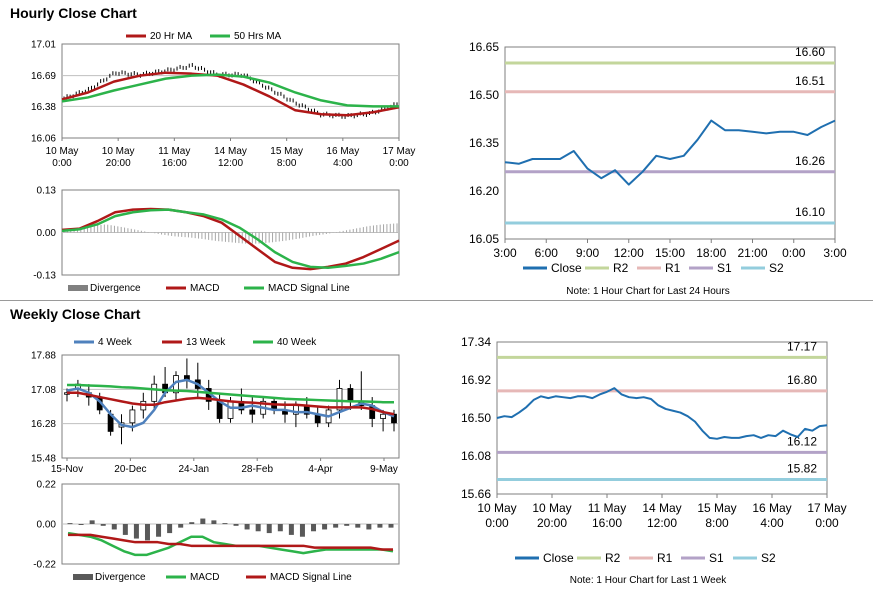 This screenshot has height=601, width=873. Describe the element at coordinates (716, 558) in the screenshot. I see `weekly-1w-legend-label: S1` at that location.